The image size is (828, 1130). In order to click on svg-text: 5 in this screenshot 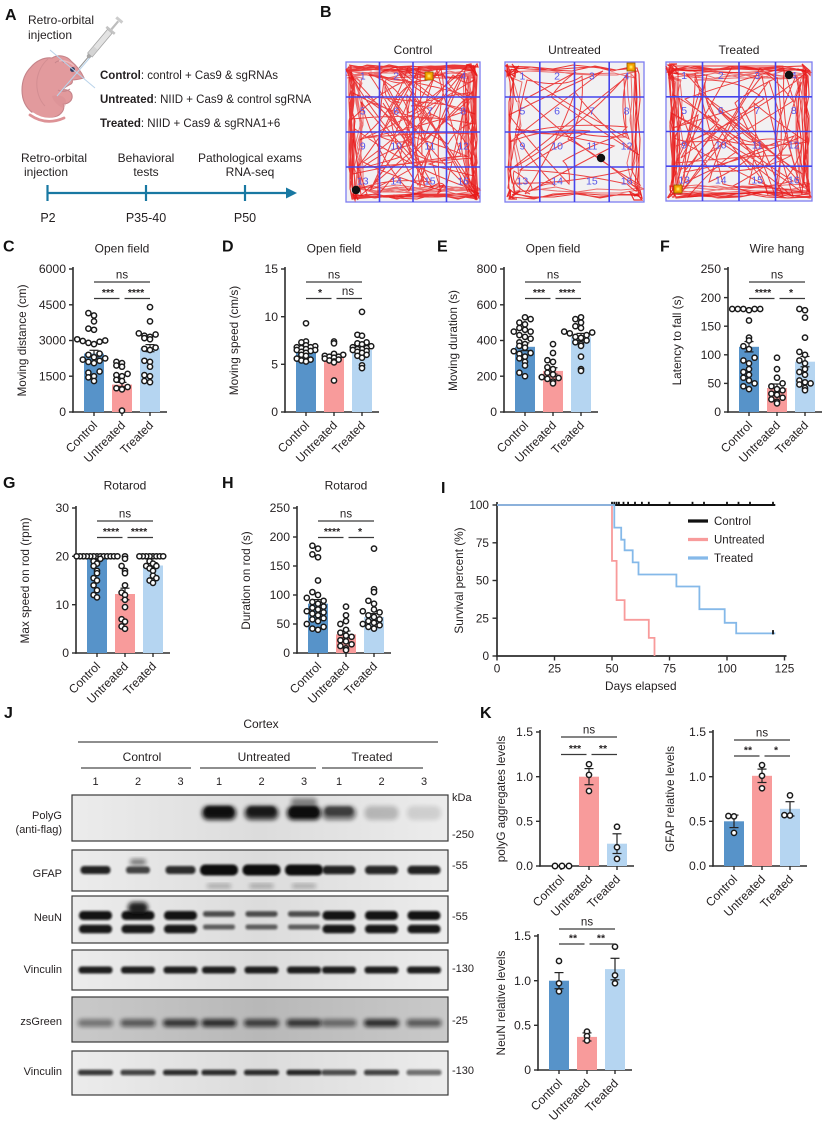, I will do `click(684, 111)`.